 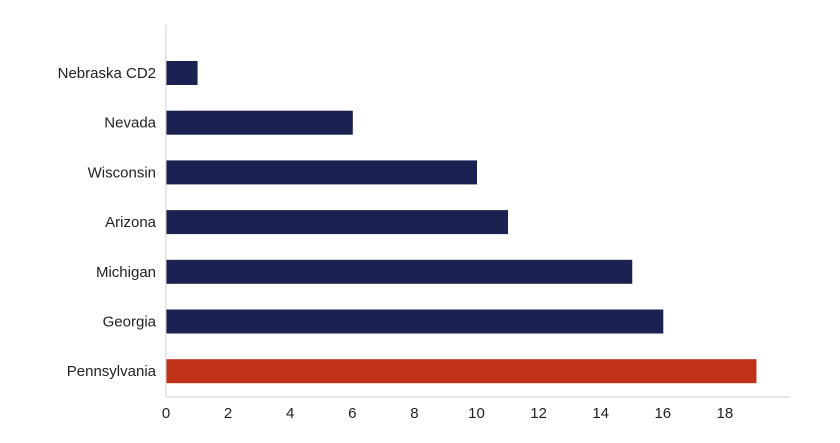 I want to click on category-label-pennsylvania: Pennsylvania, so click(x=112, y=371).